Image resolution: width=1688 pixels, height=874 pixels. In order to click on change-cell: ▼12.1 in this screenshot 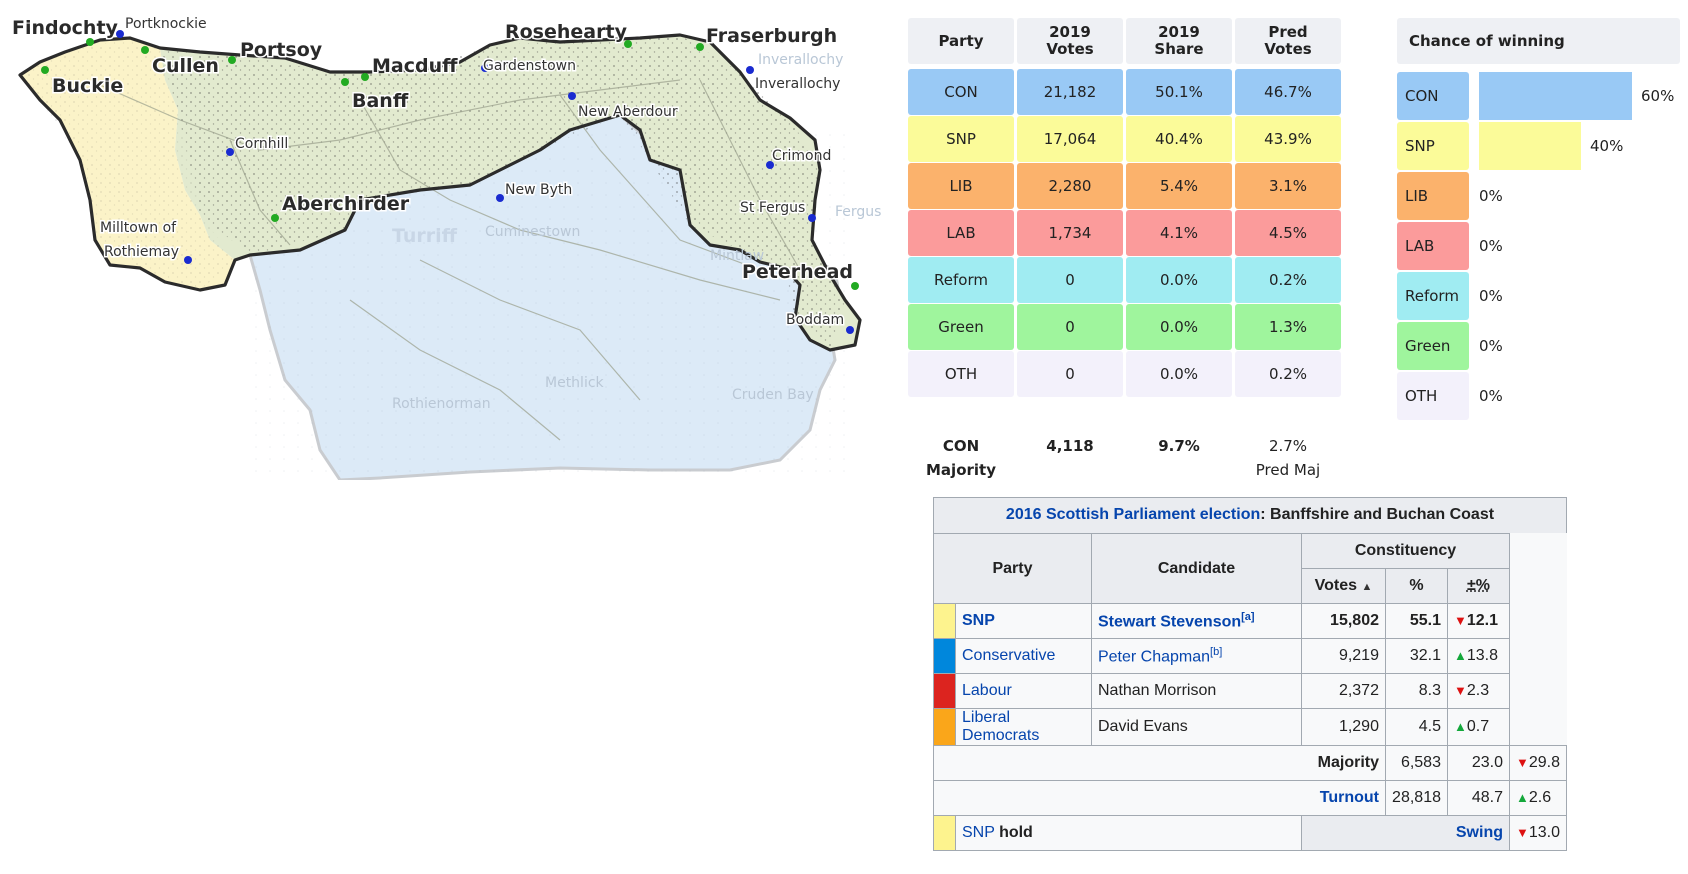, I will do `click(1478, 621)`.